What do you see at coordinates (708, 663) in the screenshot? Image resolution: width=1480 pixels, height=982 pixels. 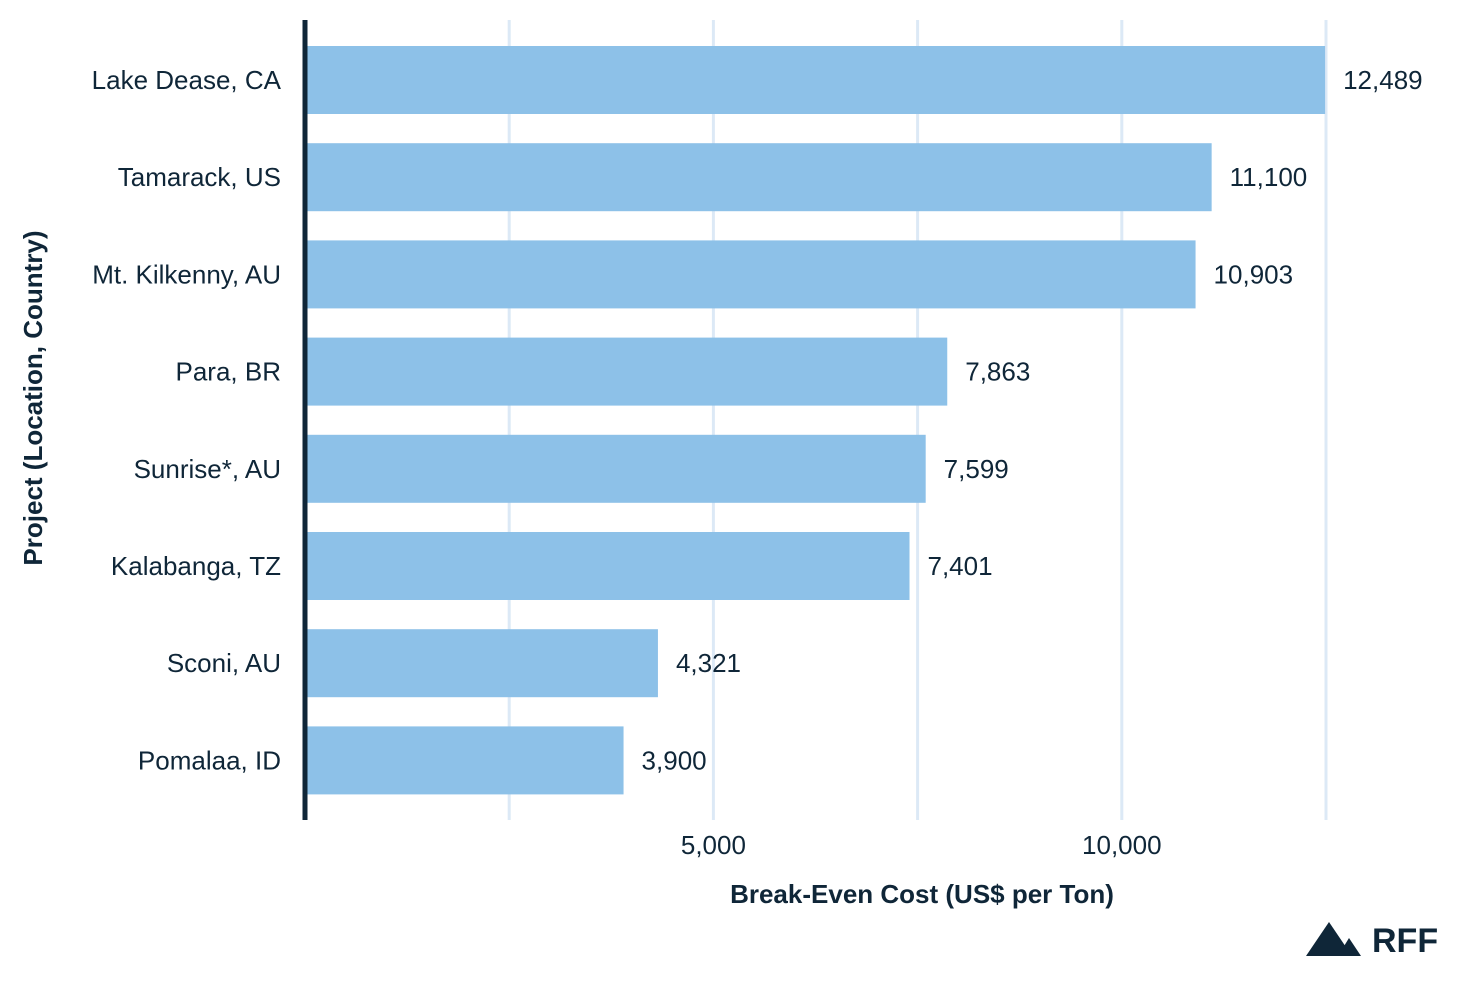 I see `value-label: 4,321` at bounding box center [708, 663].